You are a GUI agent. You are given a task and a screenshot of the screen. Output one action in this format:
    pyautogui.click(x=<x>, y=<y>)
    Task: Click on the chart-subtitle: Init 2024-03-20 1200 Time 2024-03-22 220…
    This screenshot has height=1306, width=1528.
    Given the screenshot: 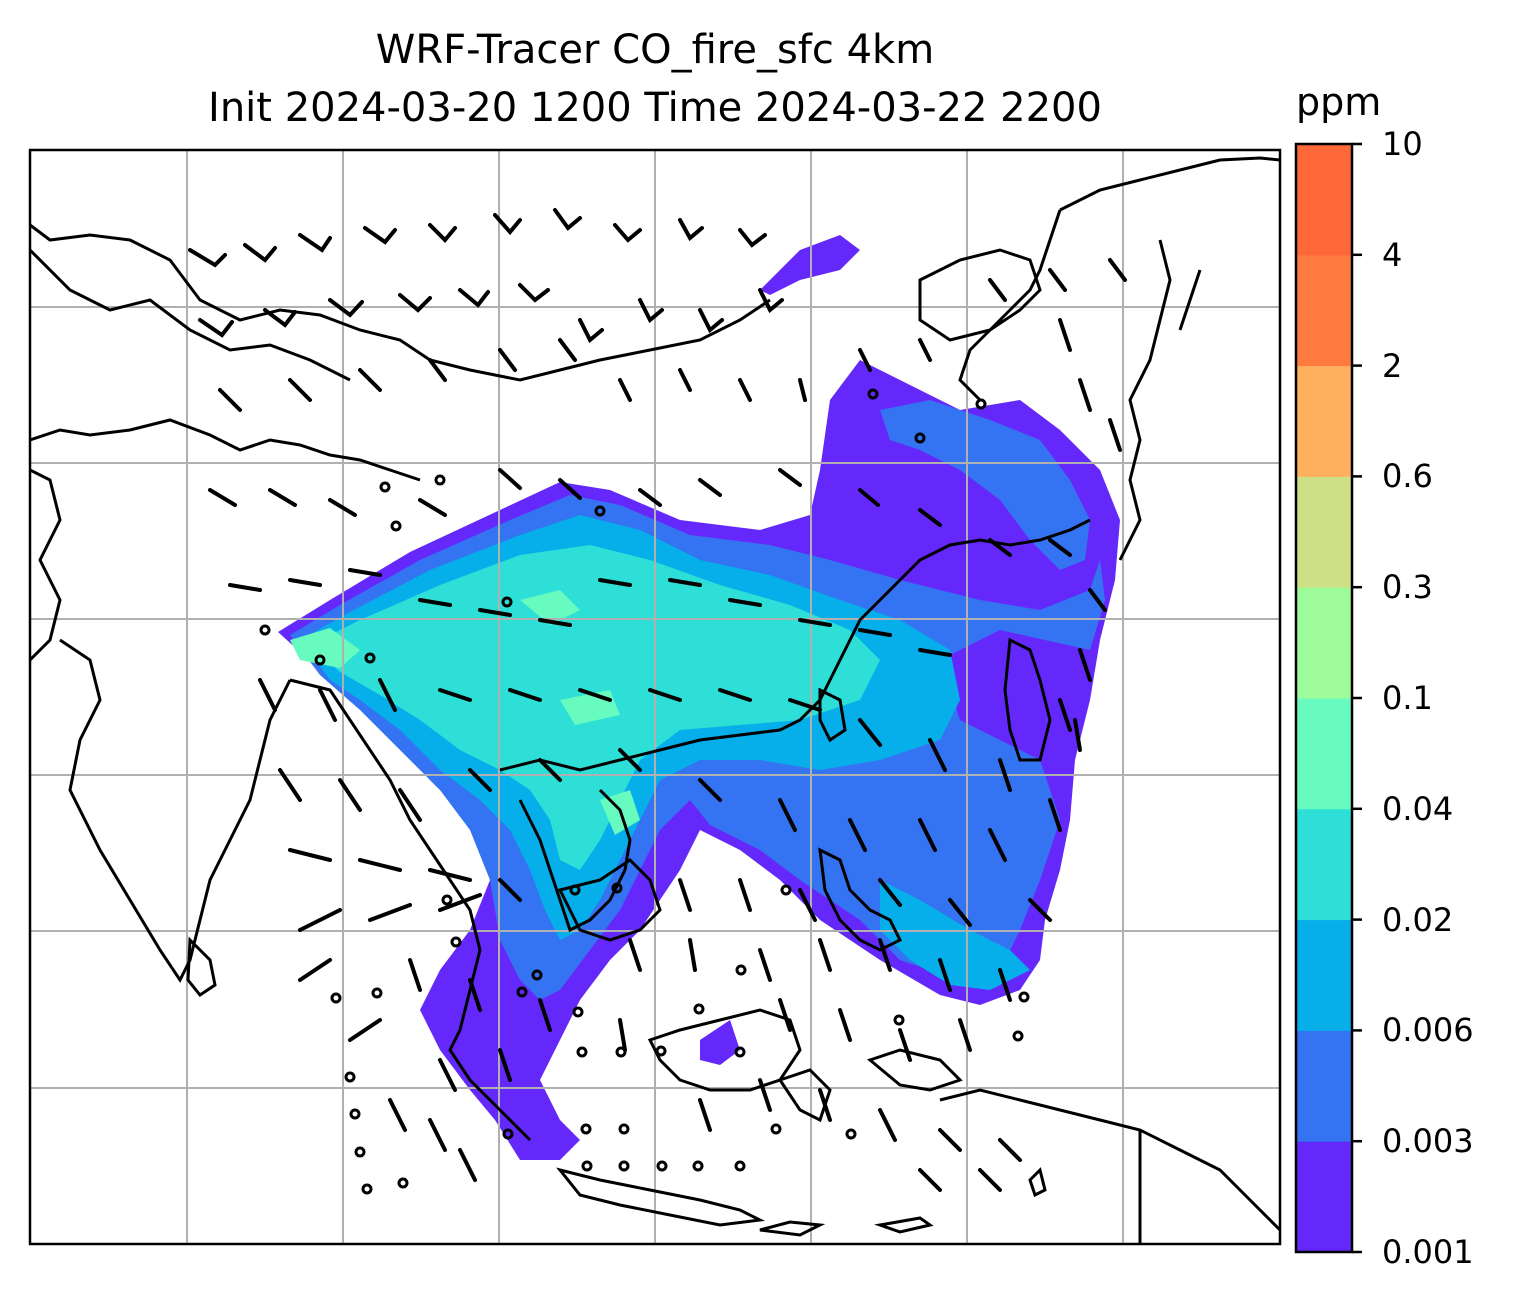 What is the action you would take?
    pyautogui.click(x=655, y=108)
    